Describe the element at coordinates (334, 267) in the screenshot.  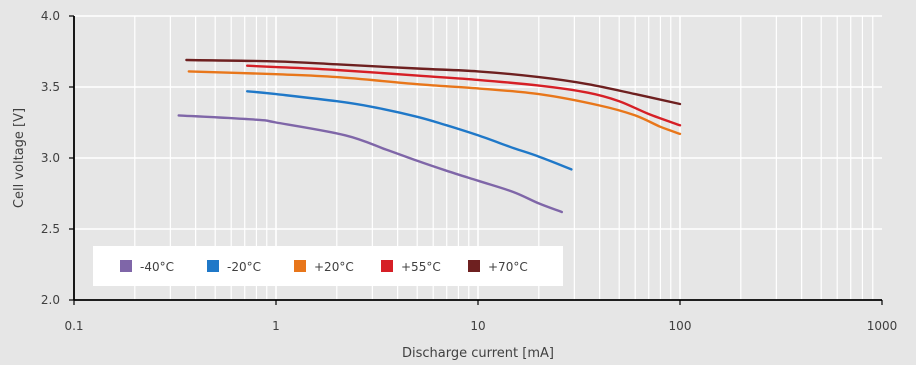
I see `legend-label: +20°C` at that location.